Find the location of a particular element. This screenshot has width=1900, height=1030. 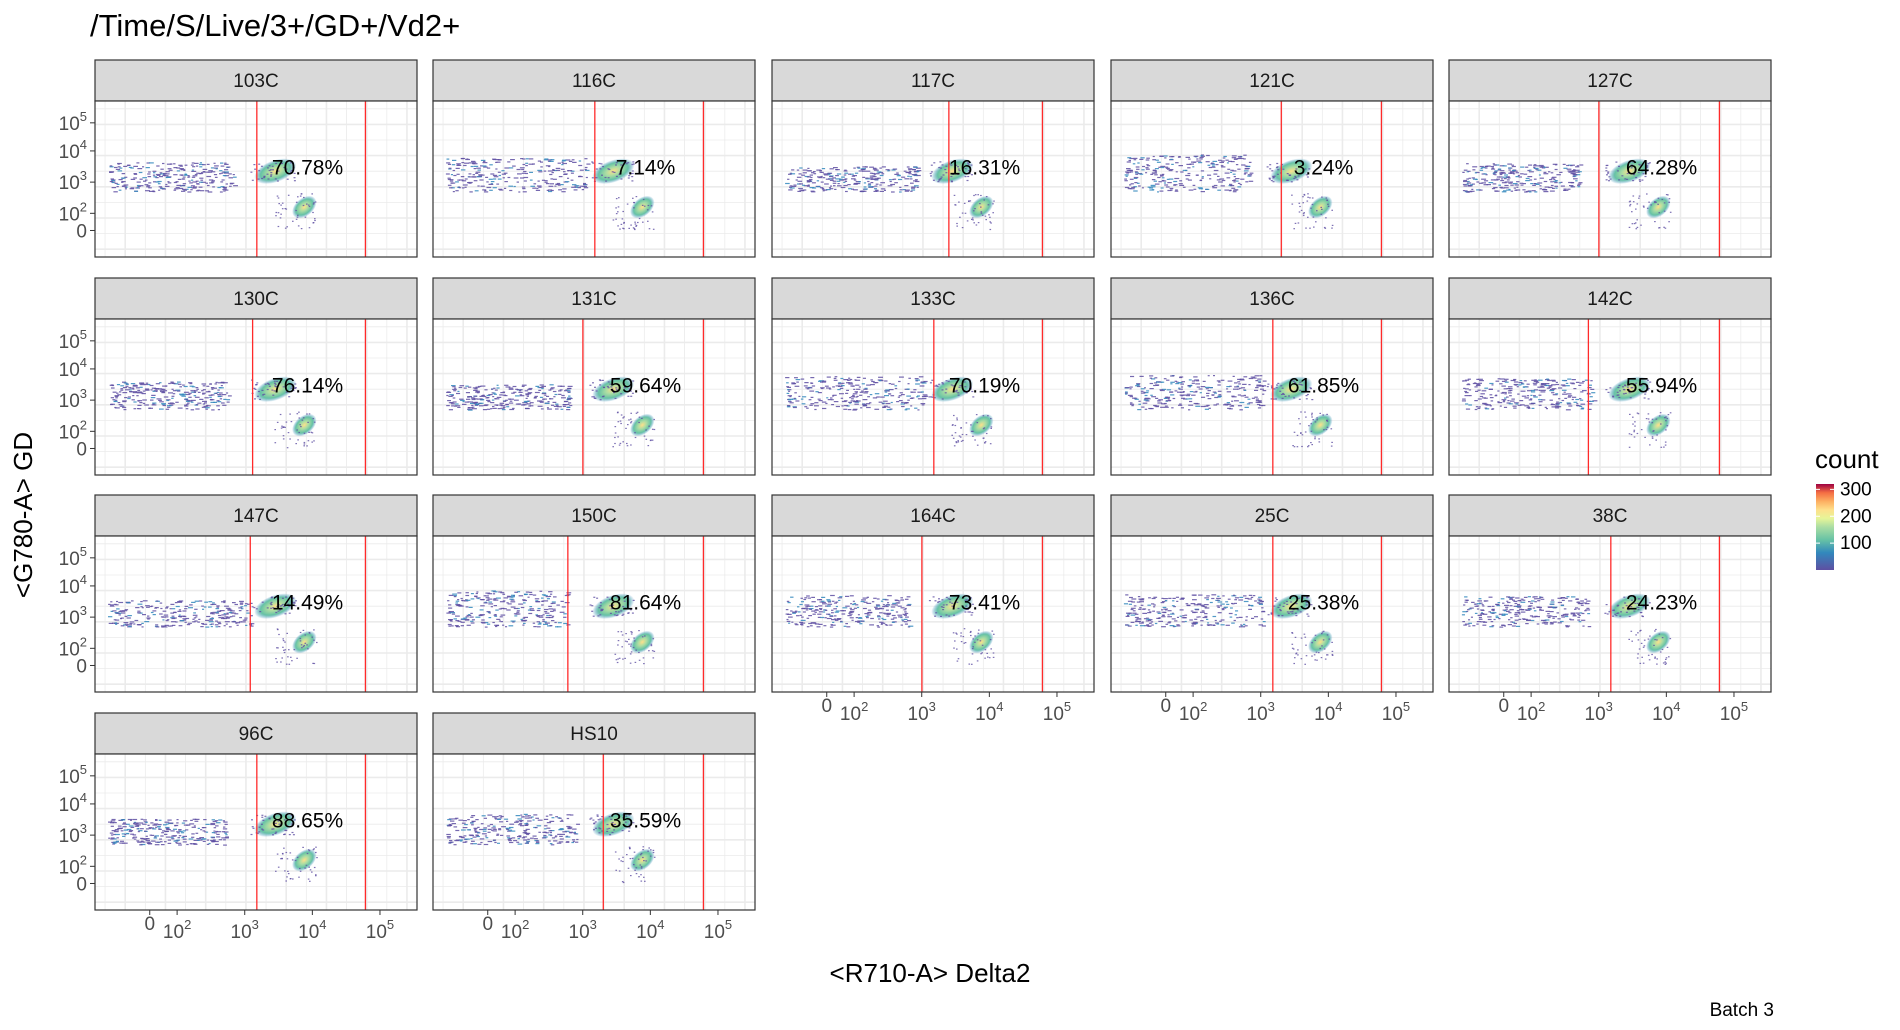

gate-percentage-label: 88.65% is located at coordinates (307, 820).